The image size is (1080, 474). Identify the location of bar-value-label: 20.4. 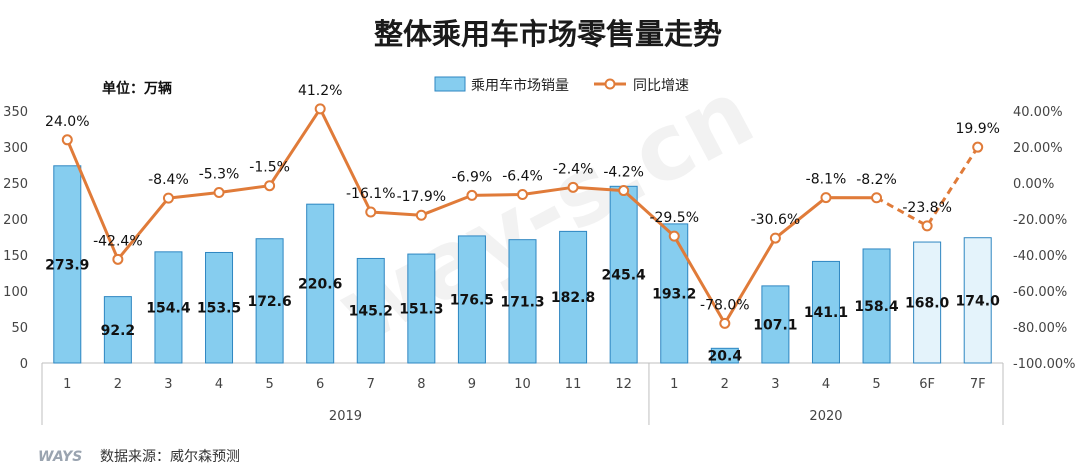
(725, 357).